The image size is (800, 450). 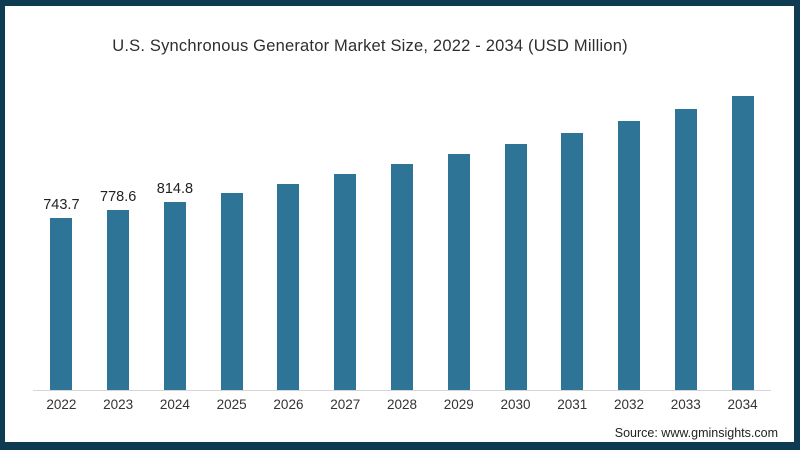 I want to click on bar-value-label: 814.8, so click(x=175, y=189).